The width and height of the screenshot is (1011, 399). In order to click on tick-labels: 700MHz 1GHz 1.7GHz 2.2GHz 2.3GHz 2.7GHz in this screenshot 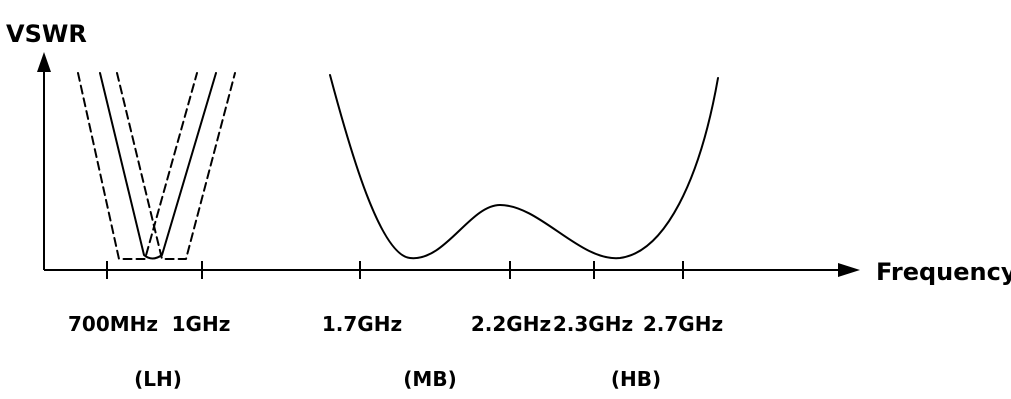, I will do `click(395, 324)`.